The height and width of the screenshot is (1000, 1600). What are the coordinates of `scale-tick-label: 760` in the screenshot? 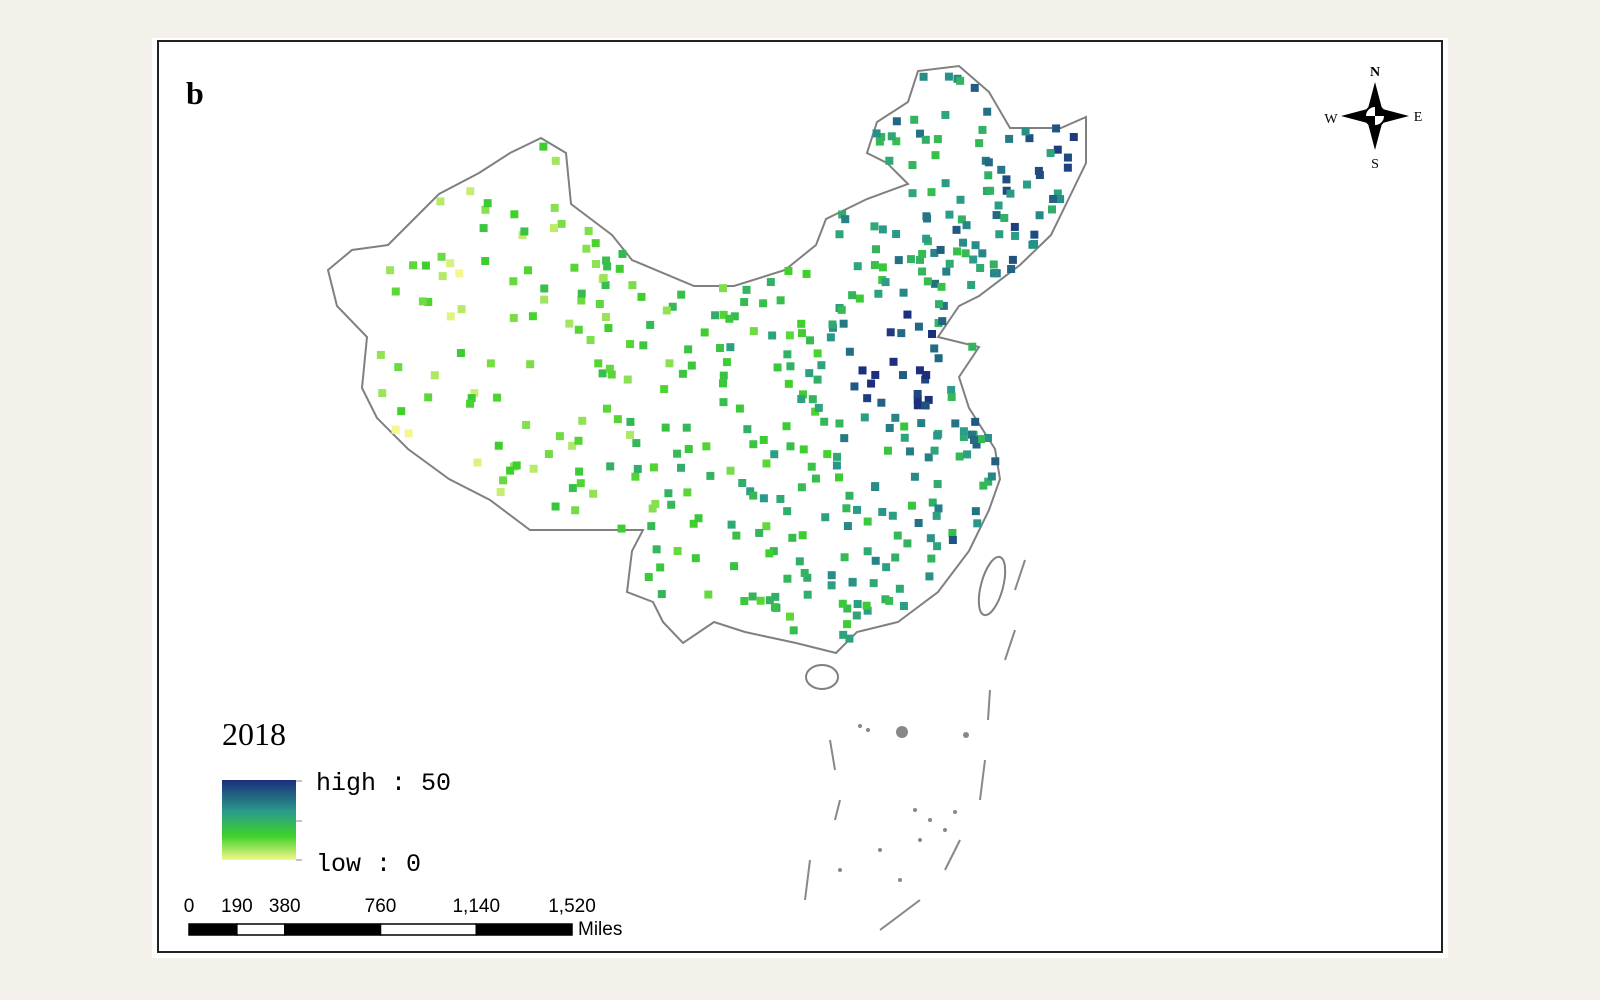 It's located at (381, 906).